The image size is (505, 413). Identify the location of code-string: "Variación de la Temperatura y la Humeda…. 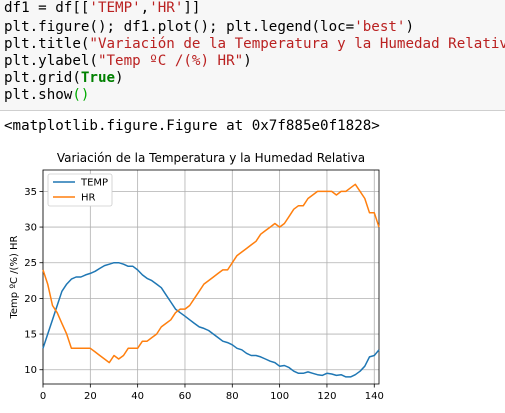
(297, 44).